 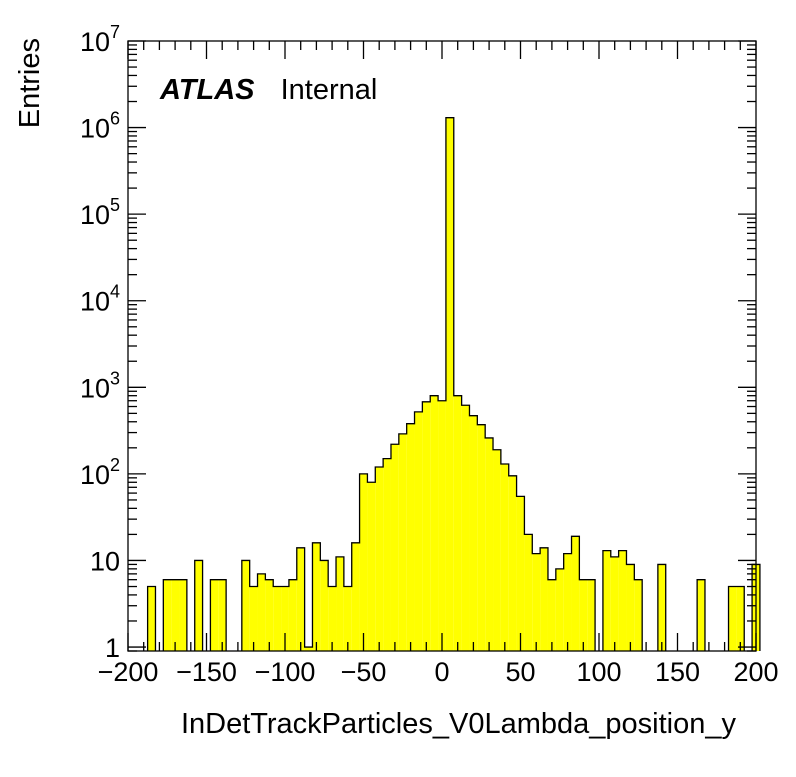 I want to click on y-tick-label: 10⁴, so click(x=100, y=299).